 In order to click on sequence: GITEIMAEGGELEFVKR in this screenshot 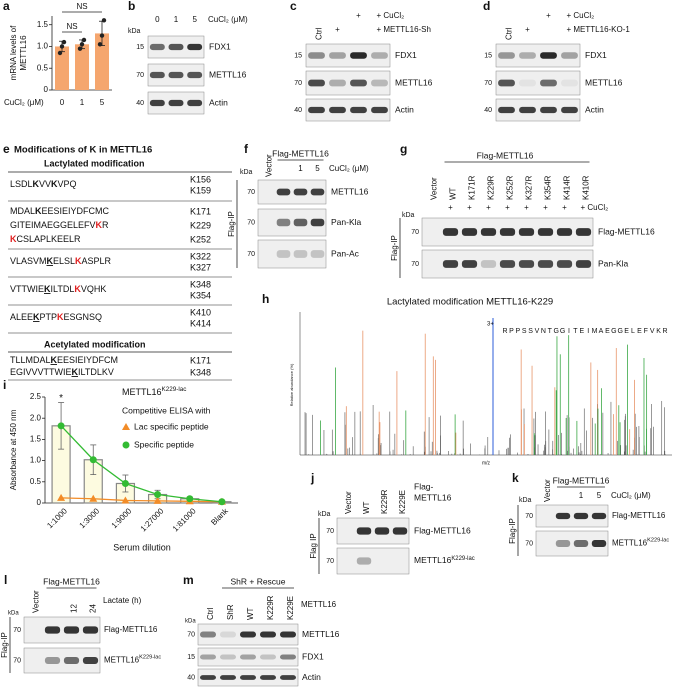, I will do `click(59, 225)`.